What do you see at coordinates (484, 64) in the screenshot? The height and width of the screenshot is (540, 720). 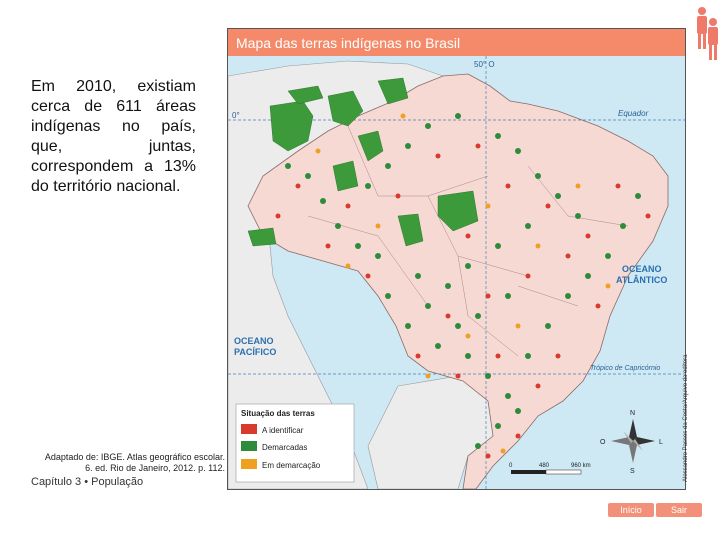 I see `meridian-label: 50° O` at bounding box center [484, 64].